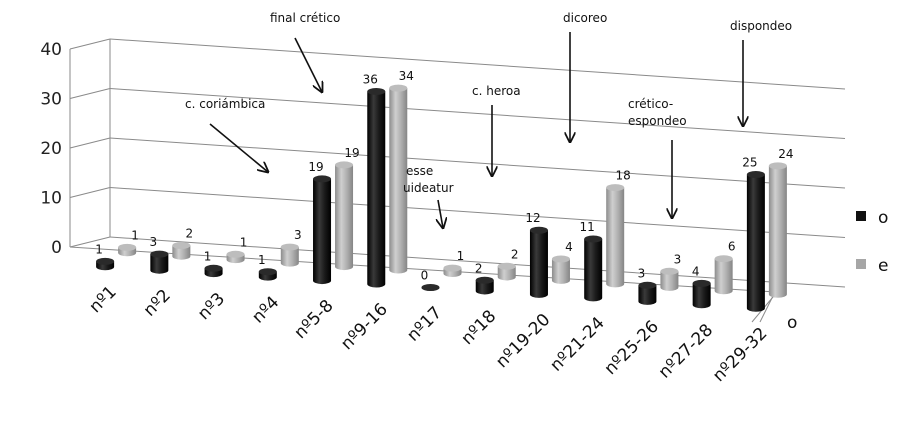 The image size is (912, 441). Describe the element at coordinates (154, 242) in the screenshot. I see `data-label-o-1: 3` at that location.